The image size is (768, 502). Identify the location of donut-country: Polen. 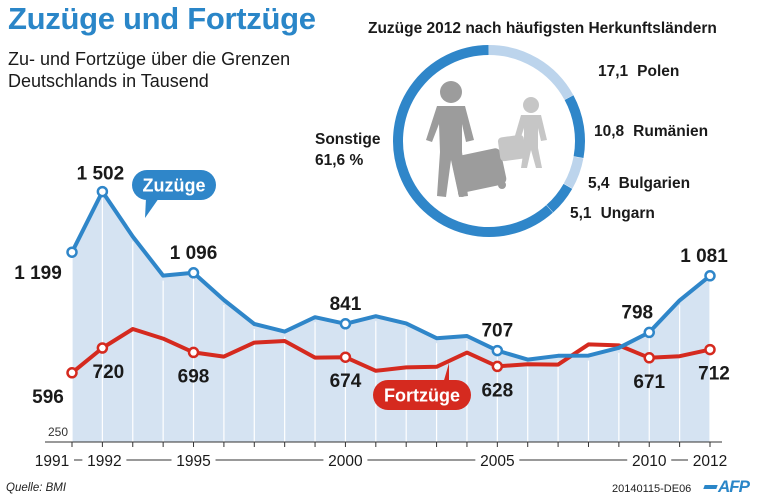
(658, 71).